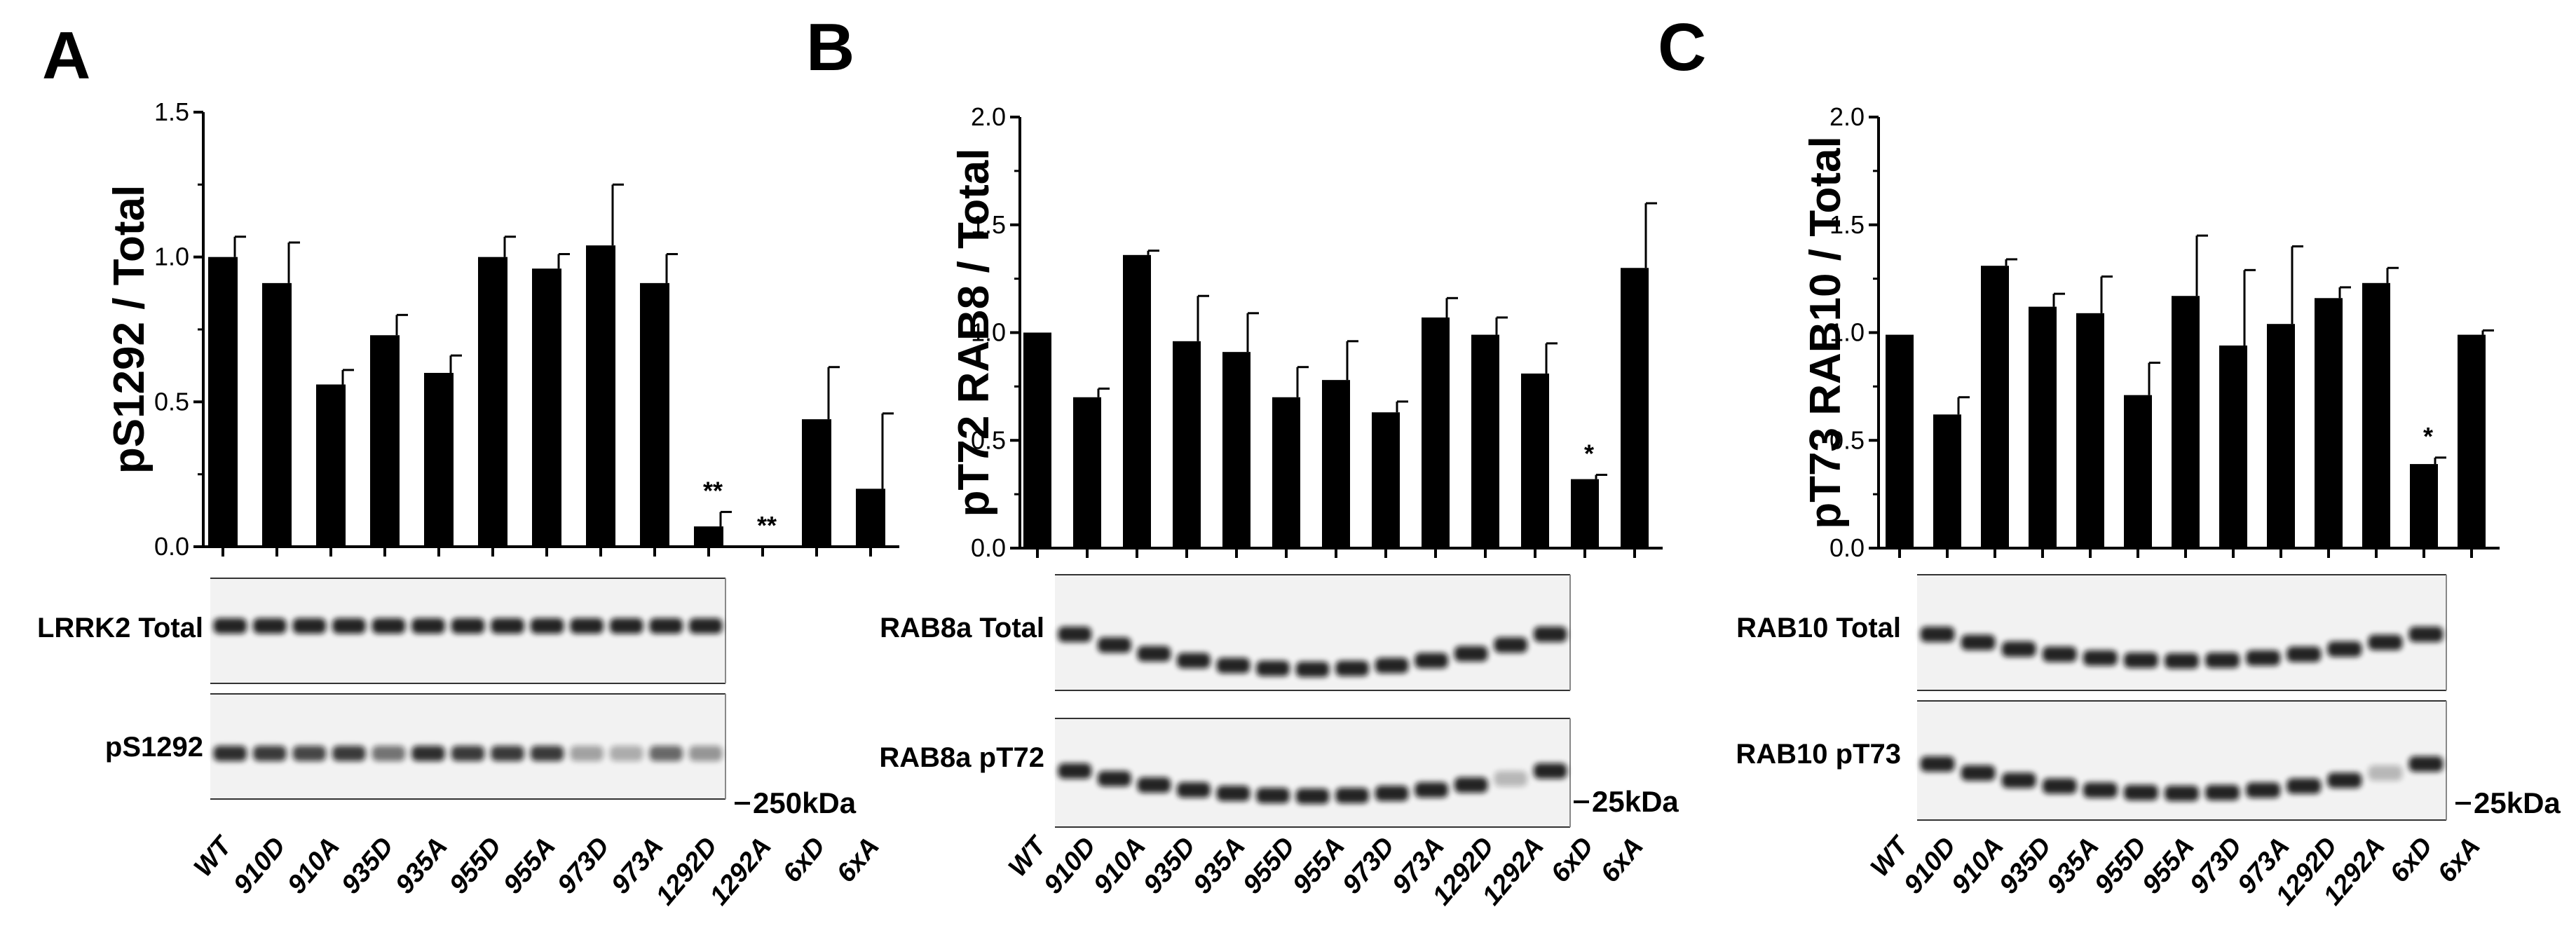 The width and height of the screenshot is (2576, 928). Describe the element at coordinates (2182, 760) in the screenshot. I see `blot-phospho` at that location.